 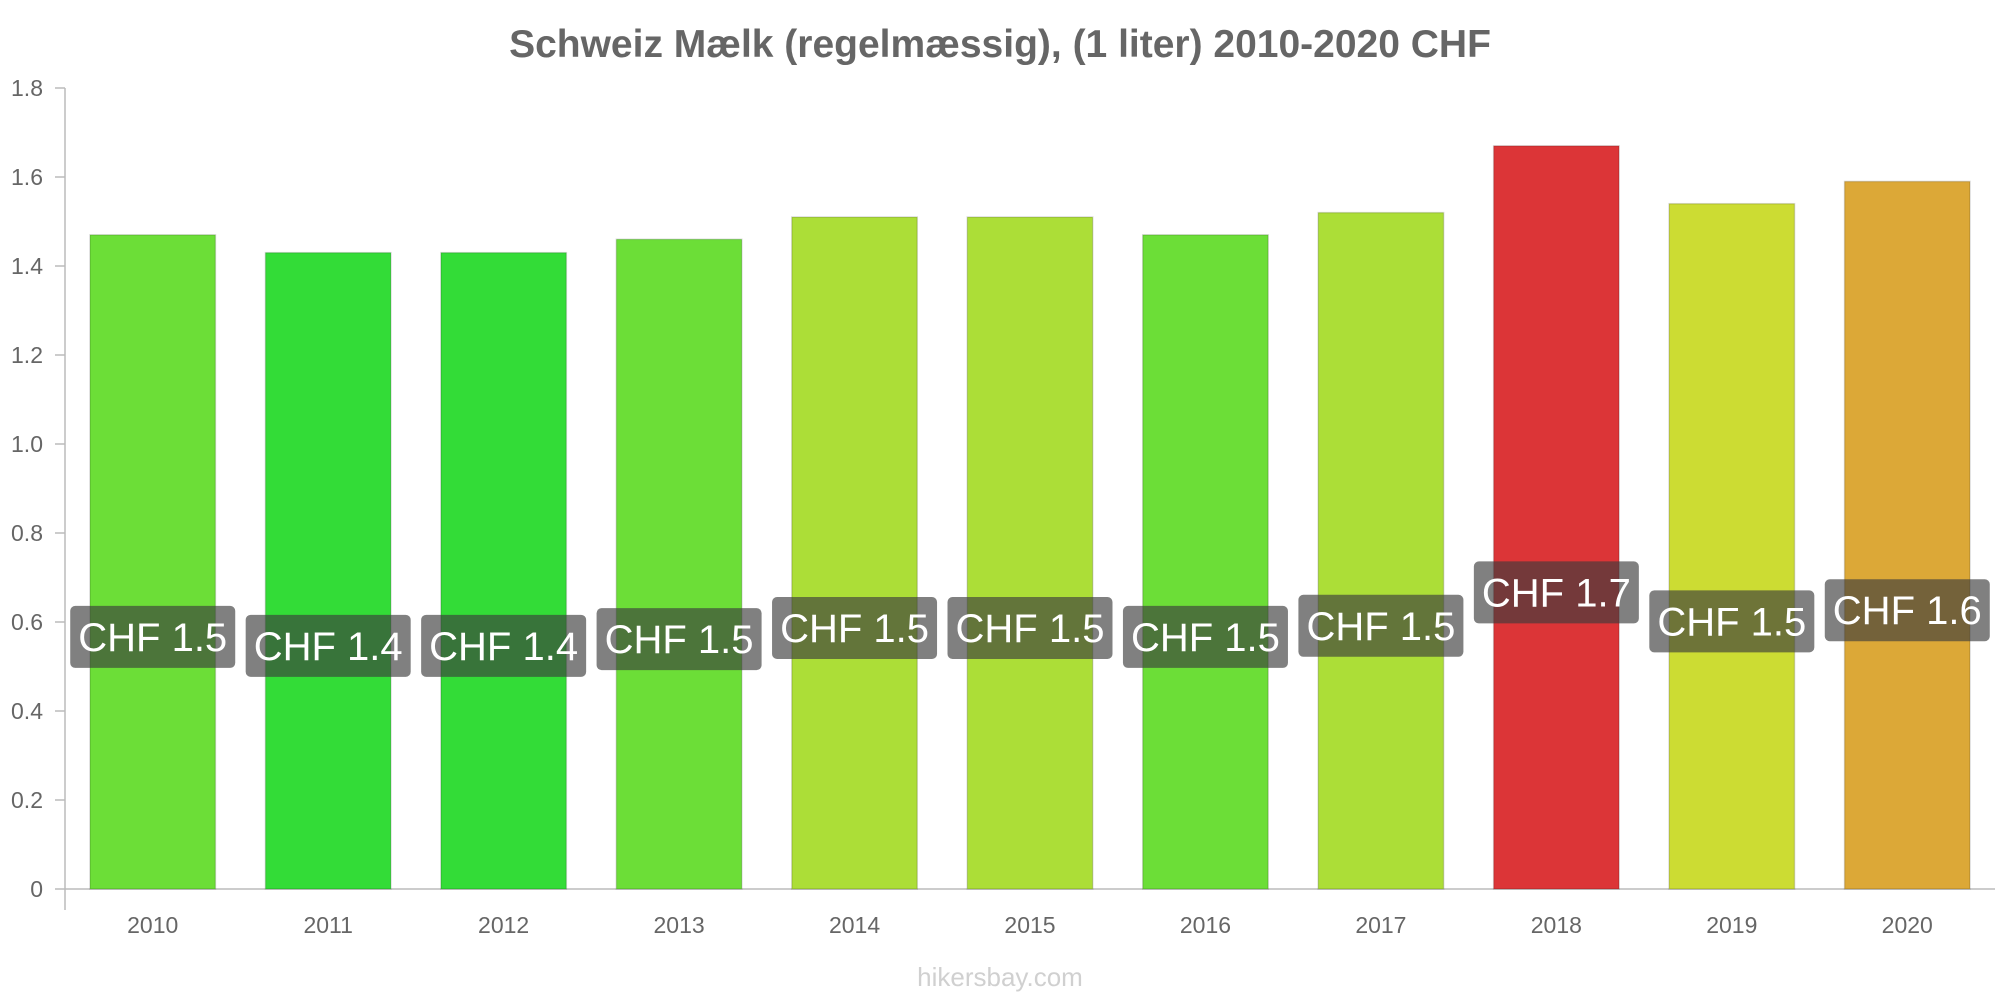 I want to click on y-tick-label: 1.0, so click(x=27, y=444).